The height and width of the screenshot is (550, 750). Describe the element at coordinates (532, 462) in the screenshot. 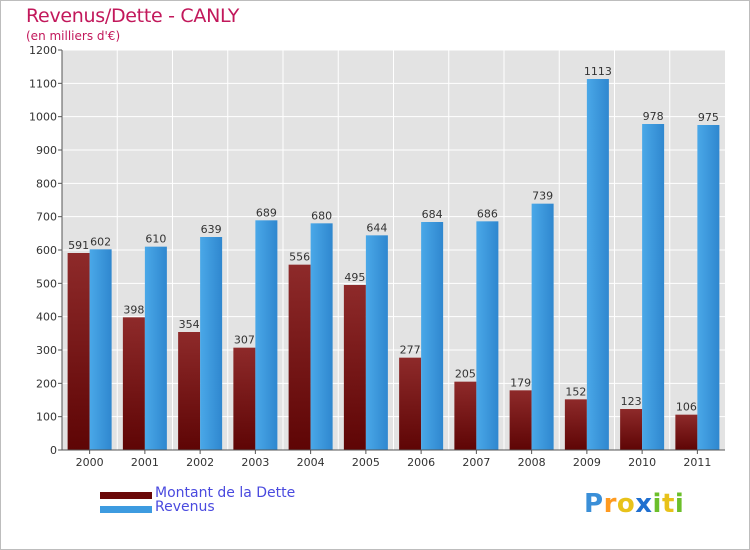

I see `x-tick-label: 2008` at that location.